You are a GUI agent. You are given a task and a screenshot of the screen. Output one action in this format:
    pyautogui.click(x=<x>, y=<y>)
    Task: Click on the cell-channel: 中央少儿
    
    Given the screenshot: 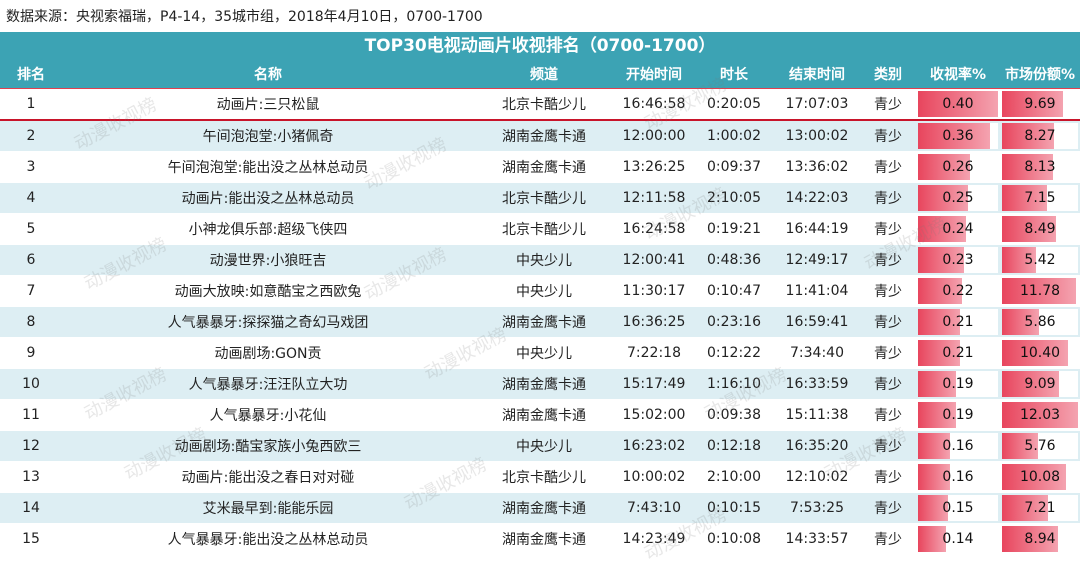 What is the action you would take?
    pyautogui.click(x=544, y=446)
    